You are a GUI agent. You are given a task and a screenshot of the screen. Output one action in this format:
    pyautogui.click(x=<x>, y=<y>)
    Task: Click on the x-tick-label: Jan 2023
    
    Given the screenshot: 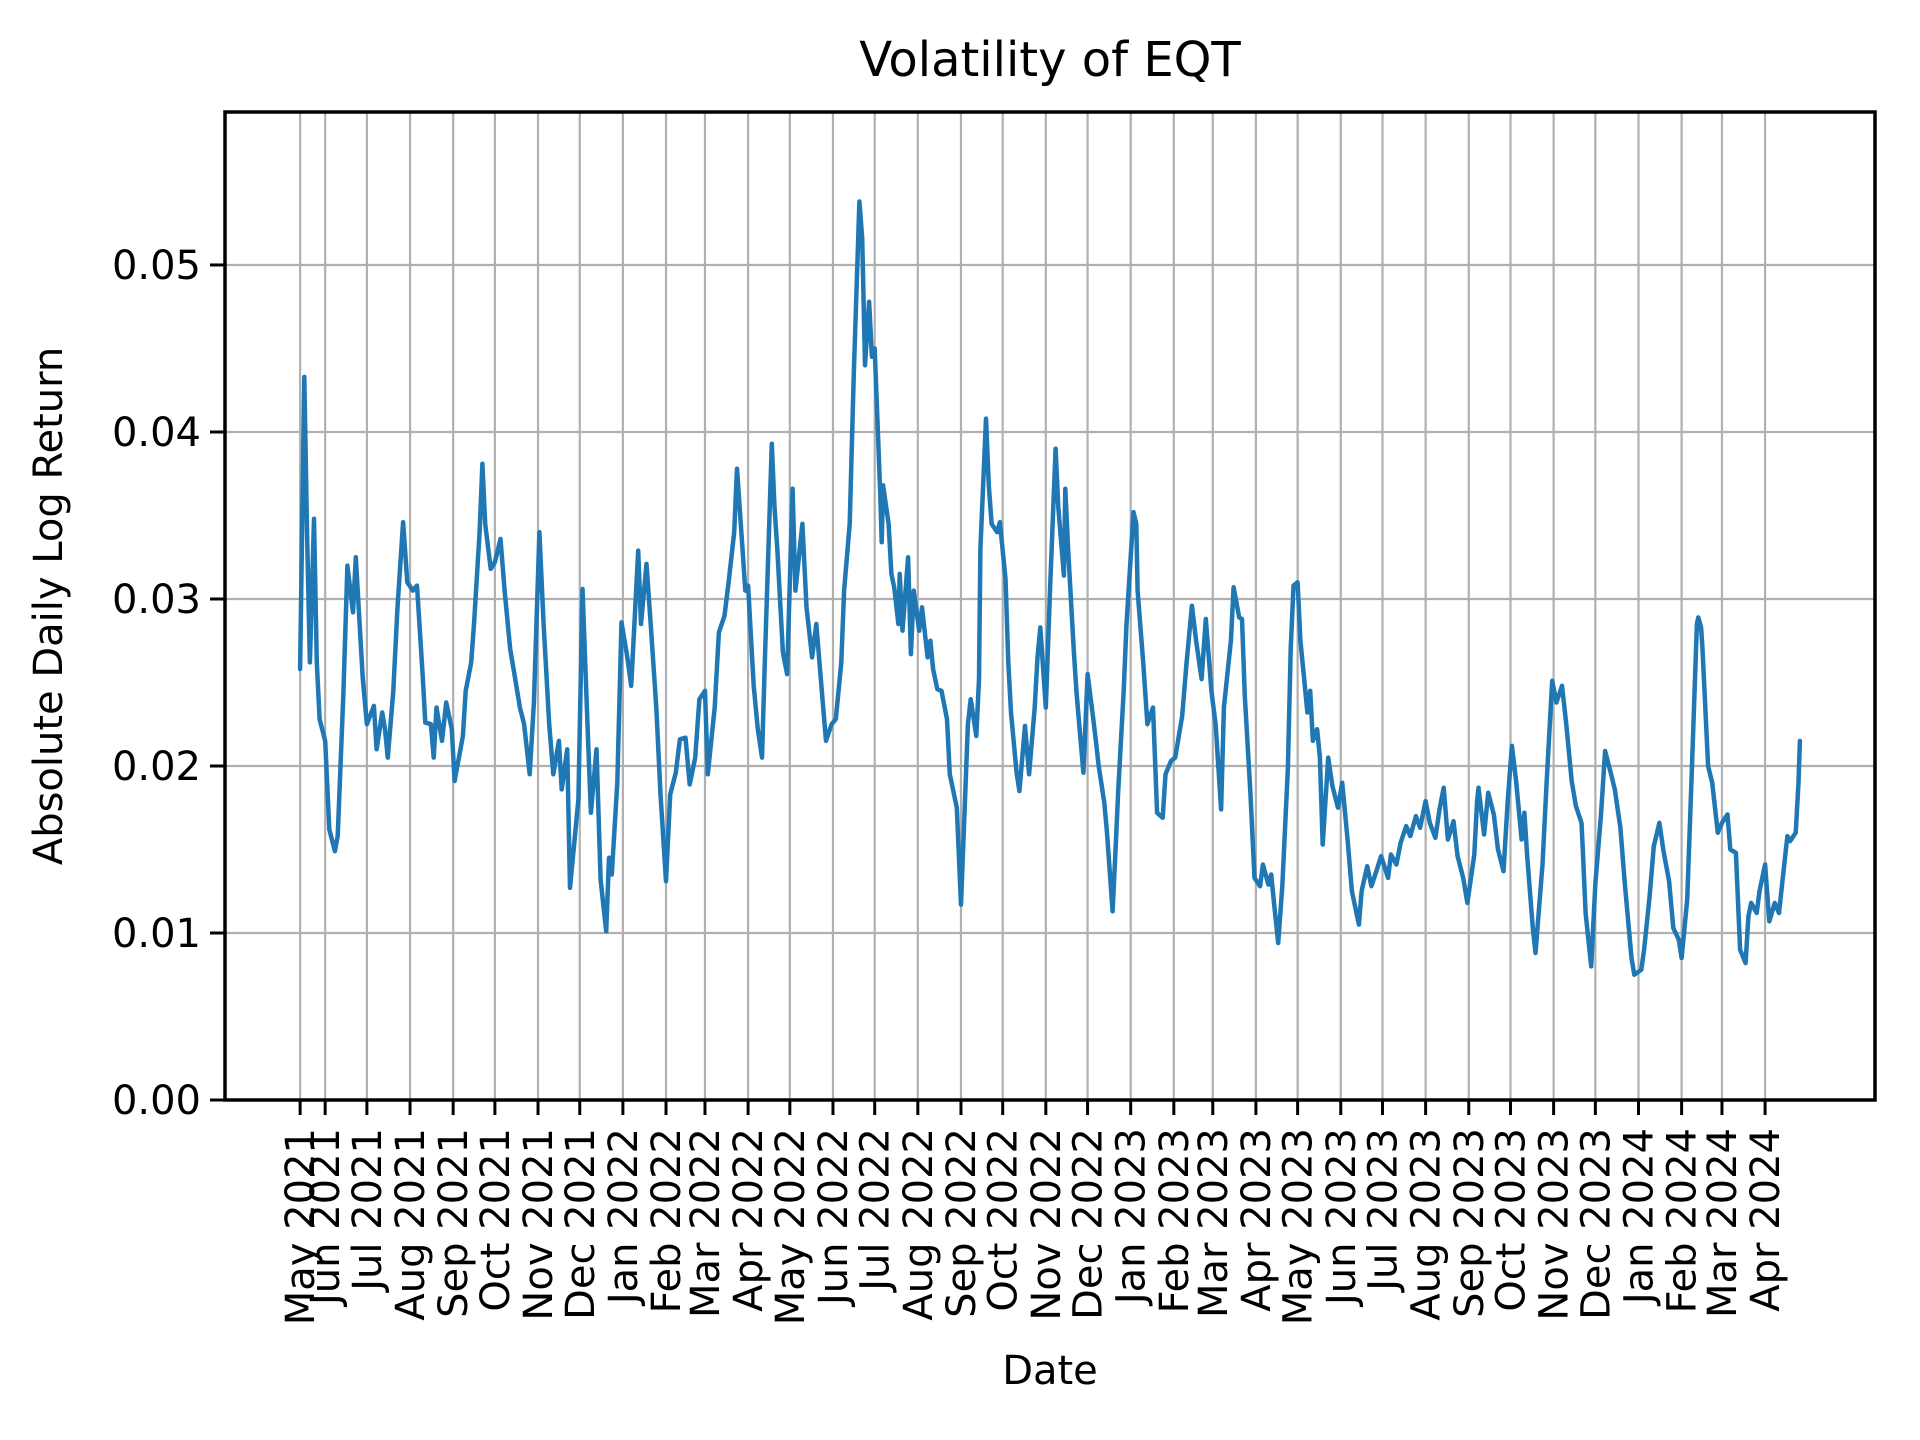 What is the action you would take?
    pyautogui.click(x=1132, y=1217)
    